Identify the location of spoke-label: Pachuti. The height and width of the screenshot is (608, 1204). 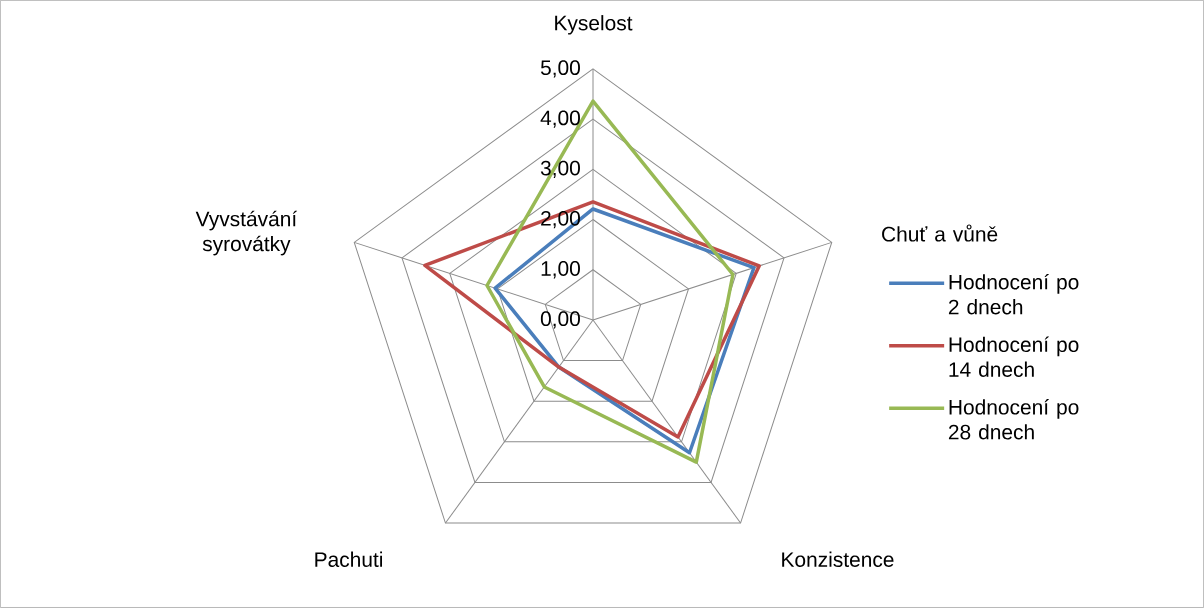
(348, 559).